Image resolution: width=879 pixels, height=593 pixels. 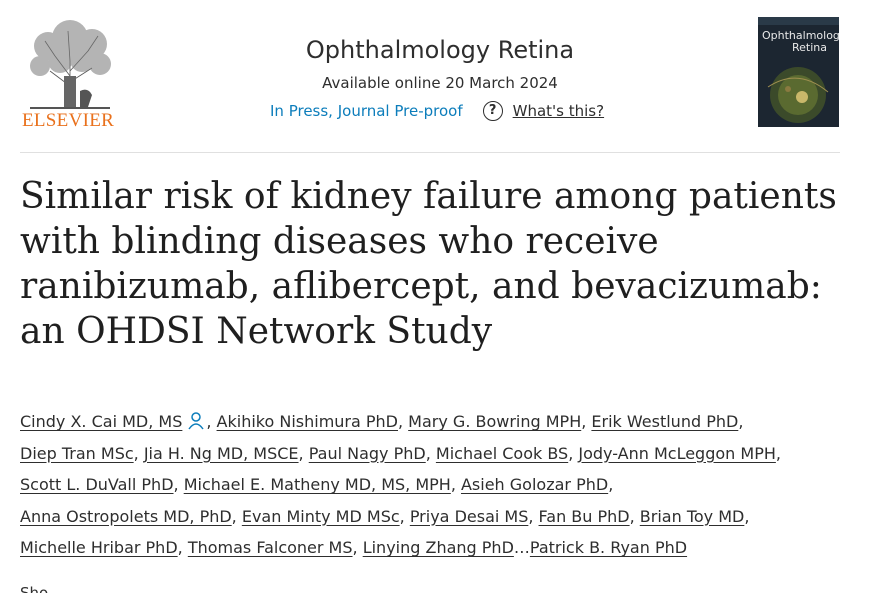 I want to click on author-link: Michael Cook BS, so click(x=502, y=453).